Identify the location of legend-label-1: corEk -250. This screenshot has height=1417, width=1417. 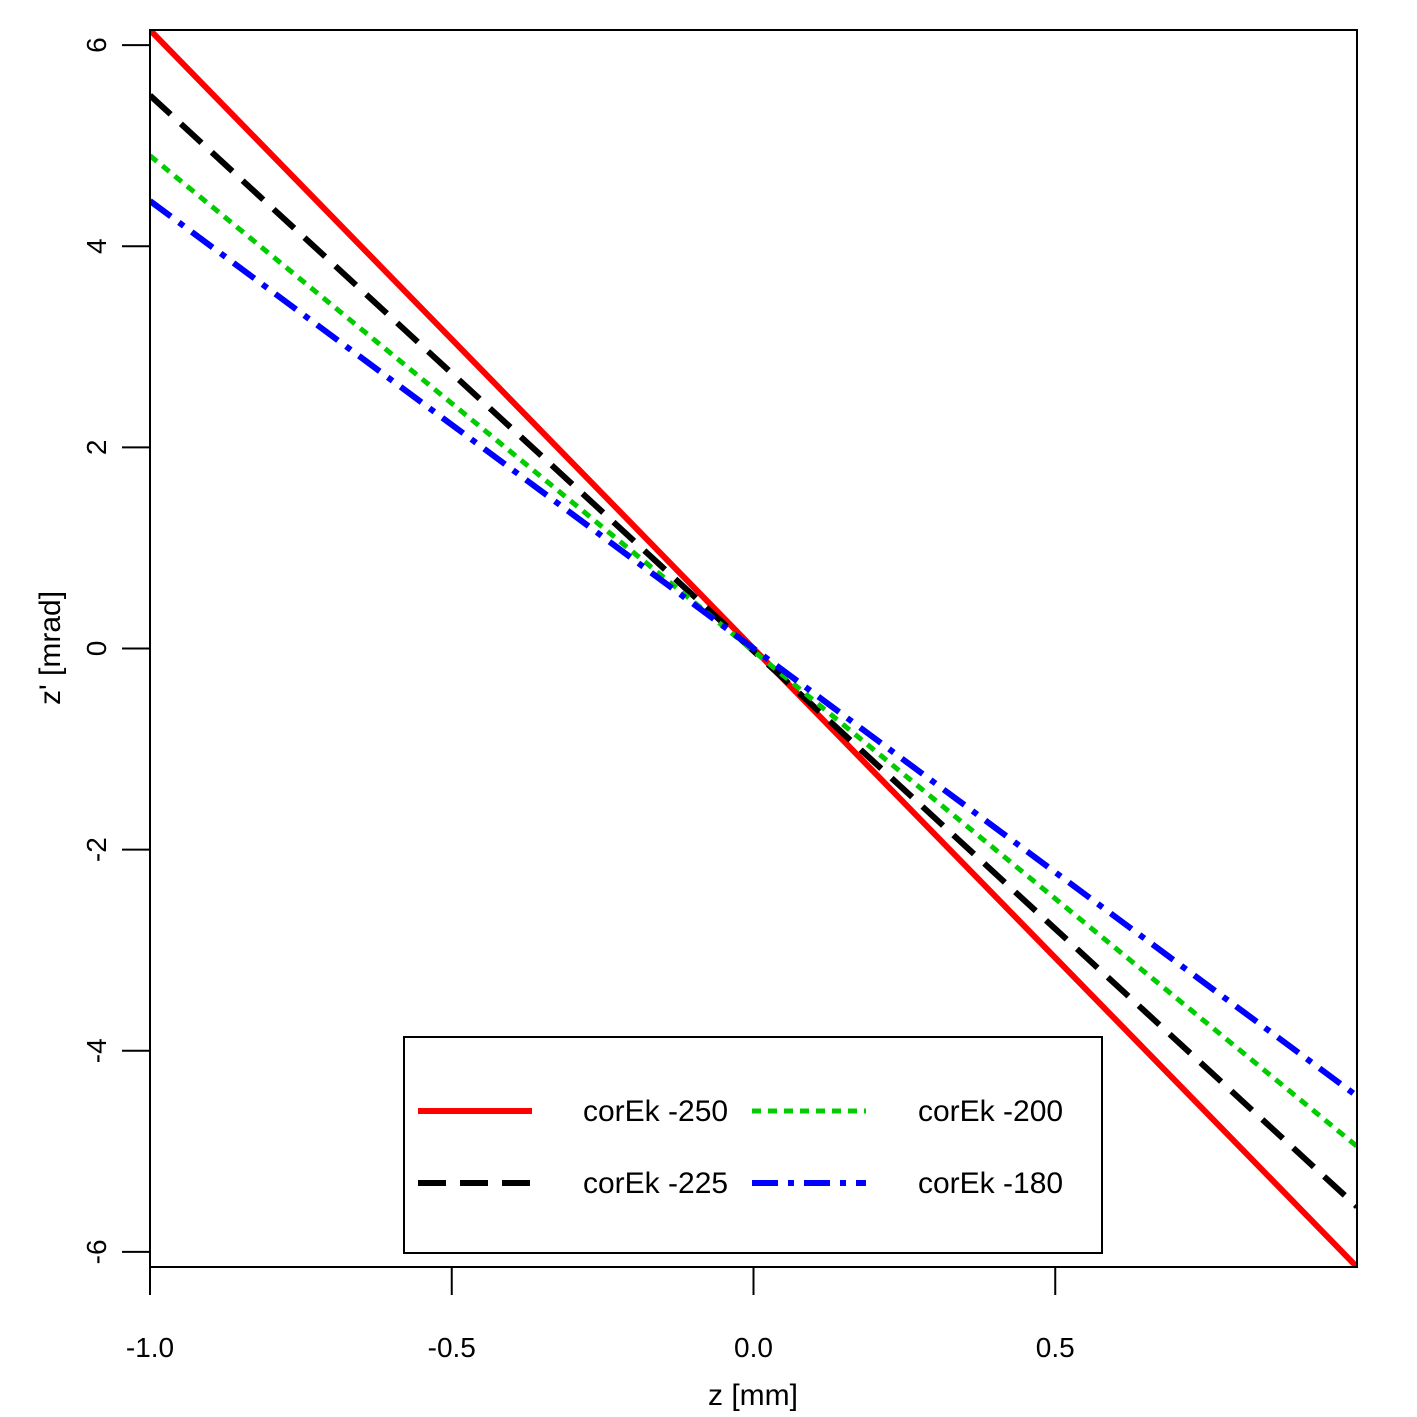
(655, 1111).